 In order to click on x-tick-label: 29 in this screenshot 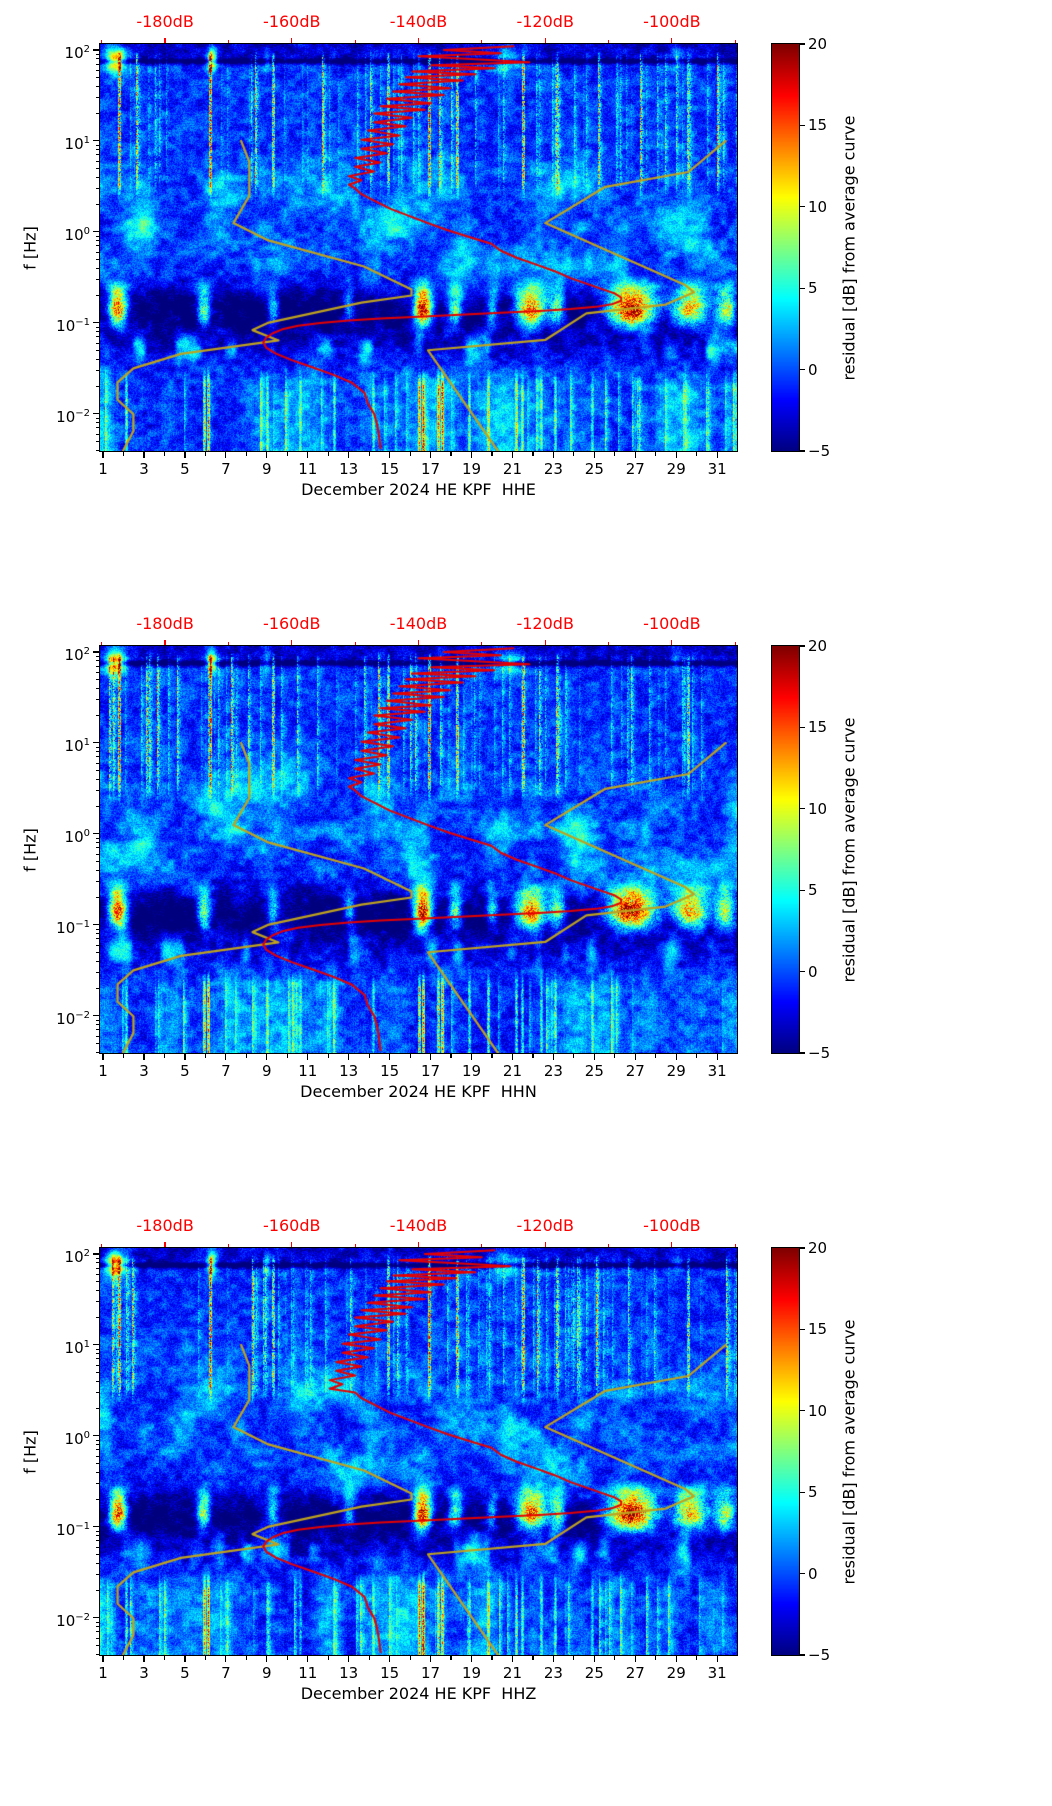, I will do `click(676, 1673)`.